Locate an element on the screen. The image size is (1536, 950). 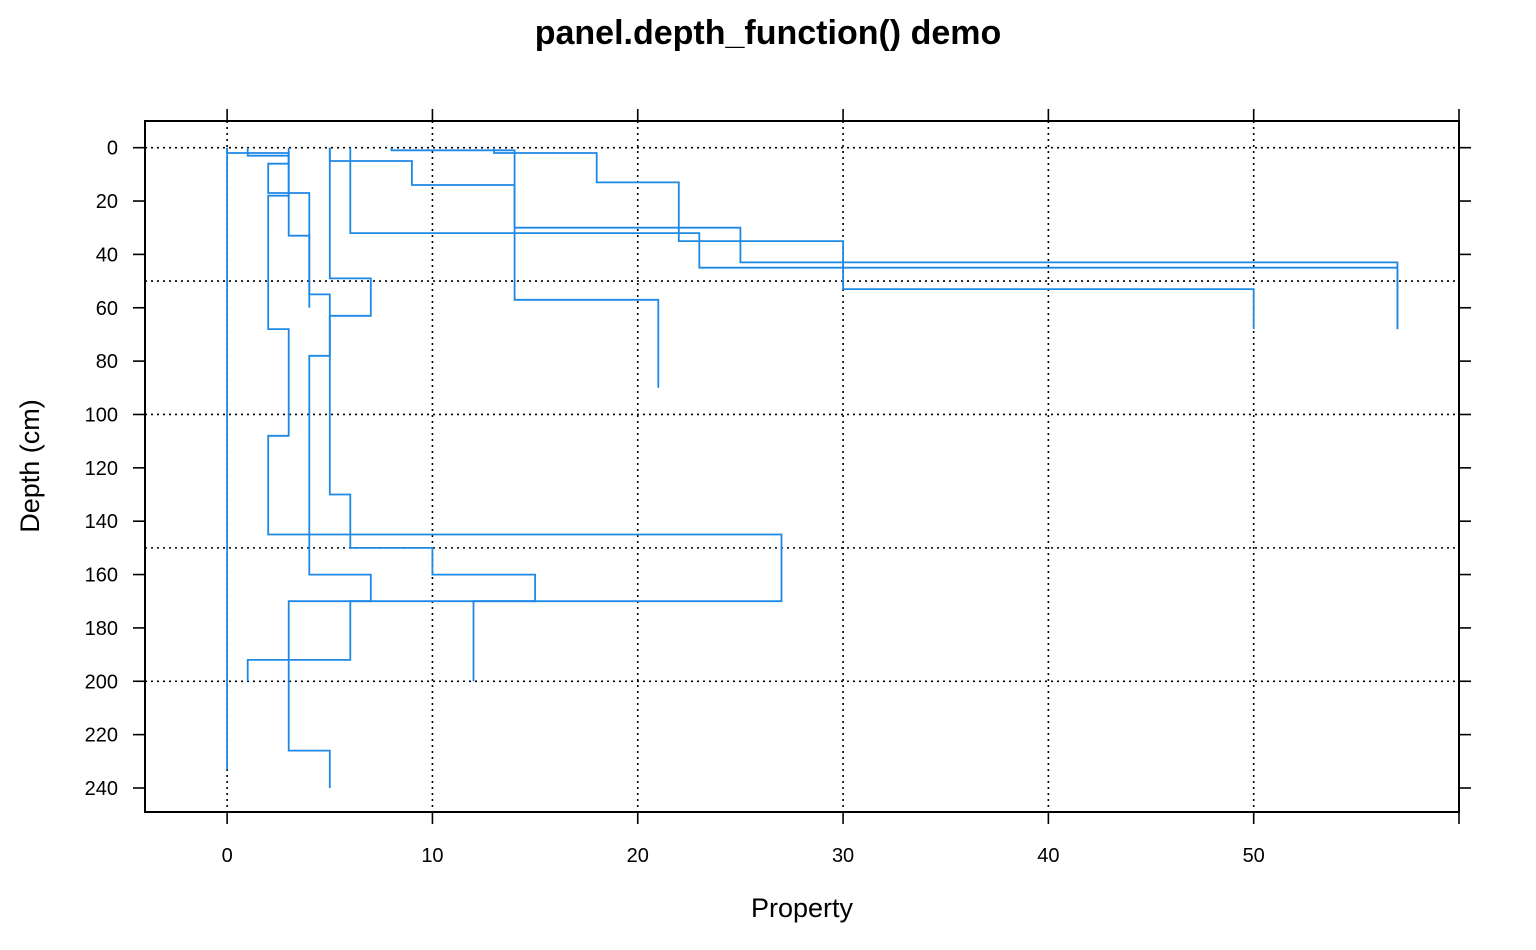
x-tick-label: 20 is located at coordinates (638, 856).